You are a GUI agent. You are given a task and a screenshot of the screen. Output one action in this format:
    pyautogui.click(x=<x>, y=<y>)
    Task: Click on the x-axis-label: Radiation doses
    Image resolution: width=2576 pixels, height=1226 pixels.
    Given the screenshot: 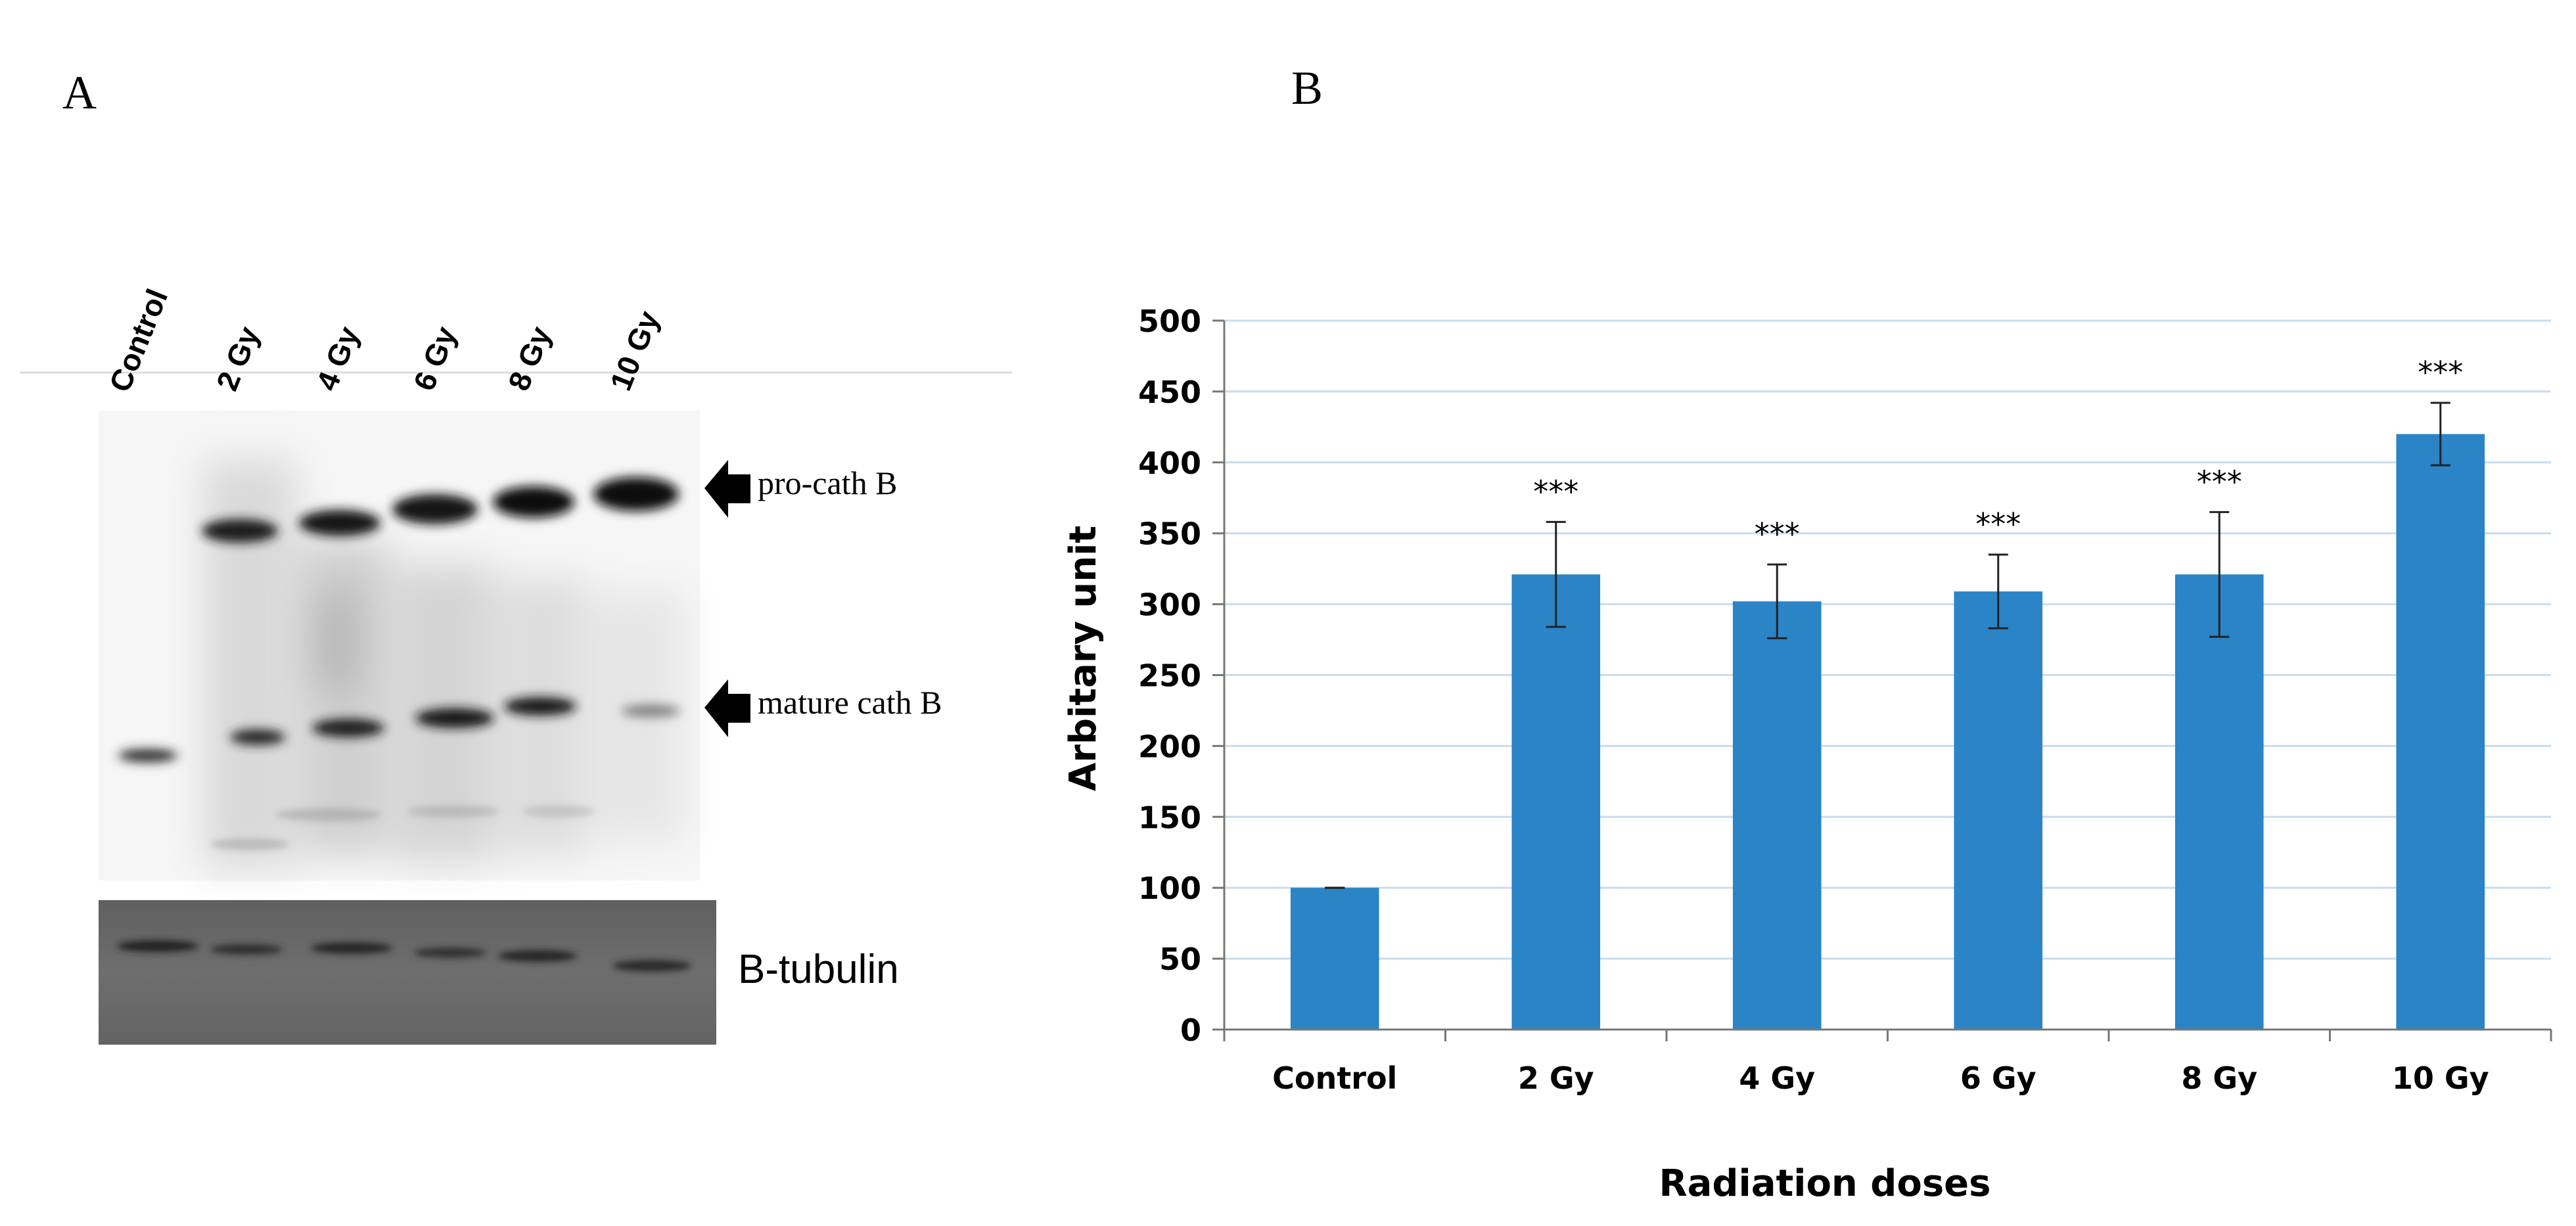 What is the action you would take?
    pyautogui.click(x=1825, y=1183)
    